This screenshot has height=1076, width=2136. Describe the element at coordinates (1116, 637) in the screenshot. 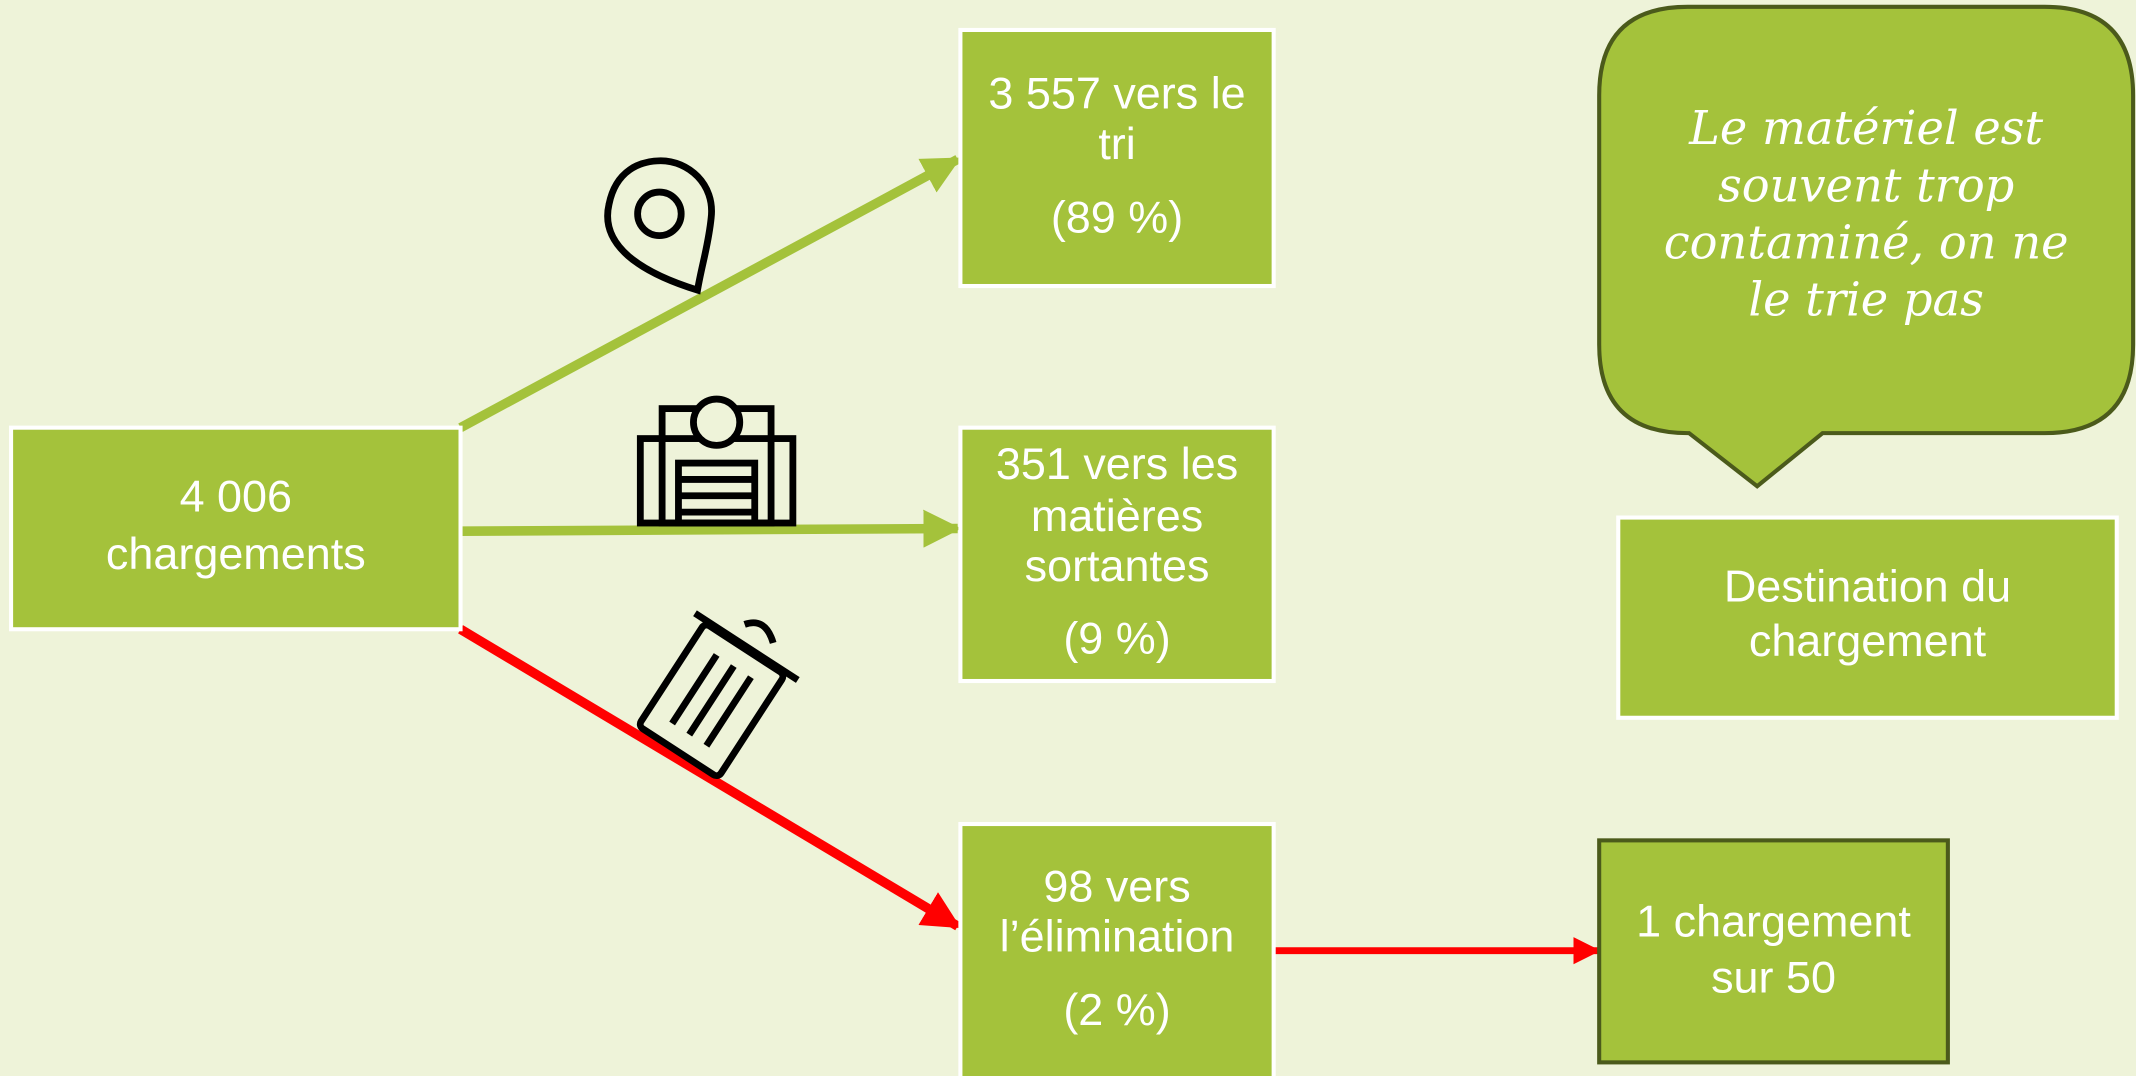

I see `node-share: (9 %)` at that location.